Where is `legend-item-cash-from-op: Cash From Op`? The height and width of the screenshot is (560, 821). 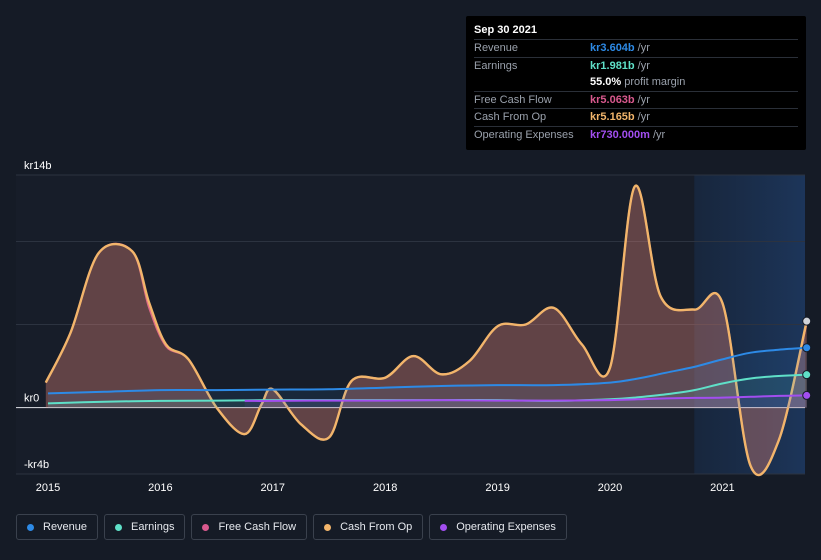 legend-item-cash-from-op: Cash From Op is located at coordinates (368, 527).